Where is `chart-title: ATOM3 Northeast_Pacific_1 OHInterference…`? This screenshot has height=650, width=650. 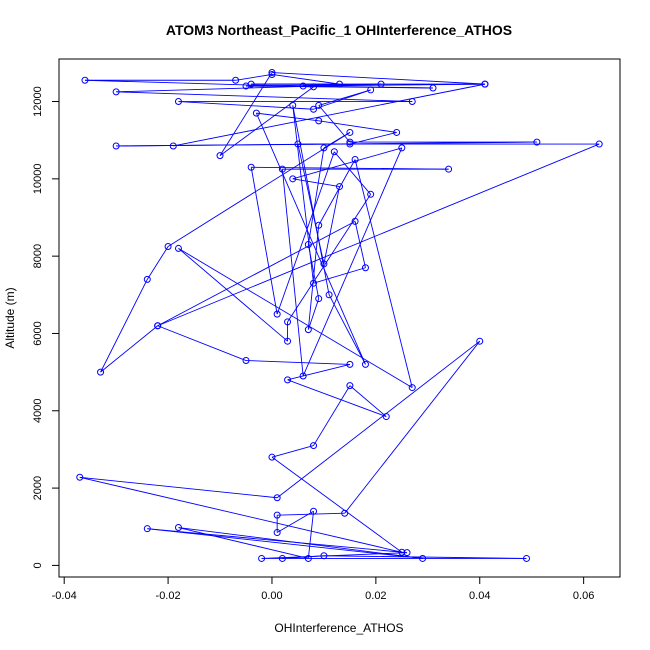 chart-title: ATOM3 Northeast_Pacific_1 OHInterference… is located at coordinates (339, 30).